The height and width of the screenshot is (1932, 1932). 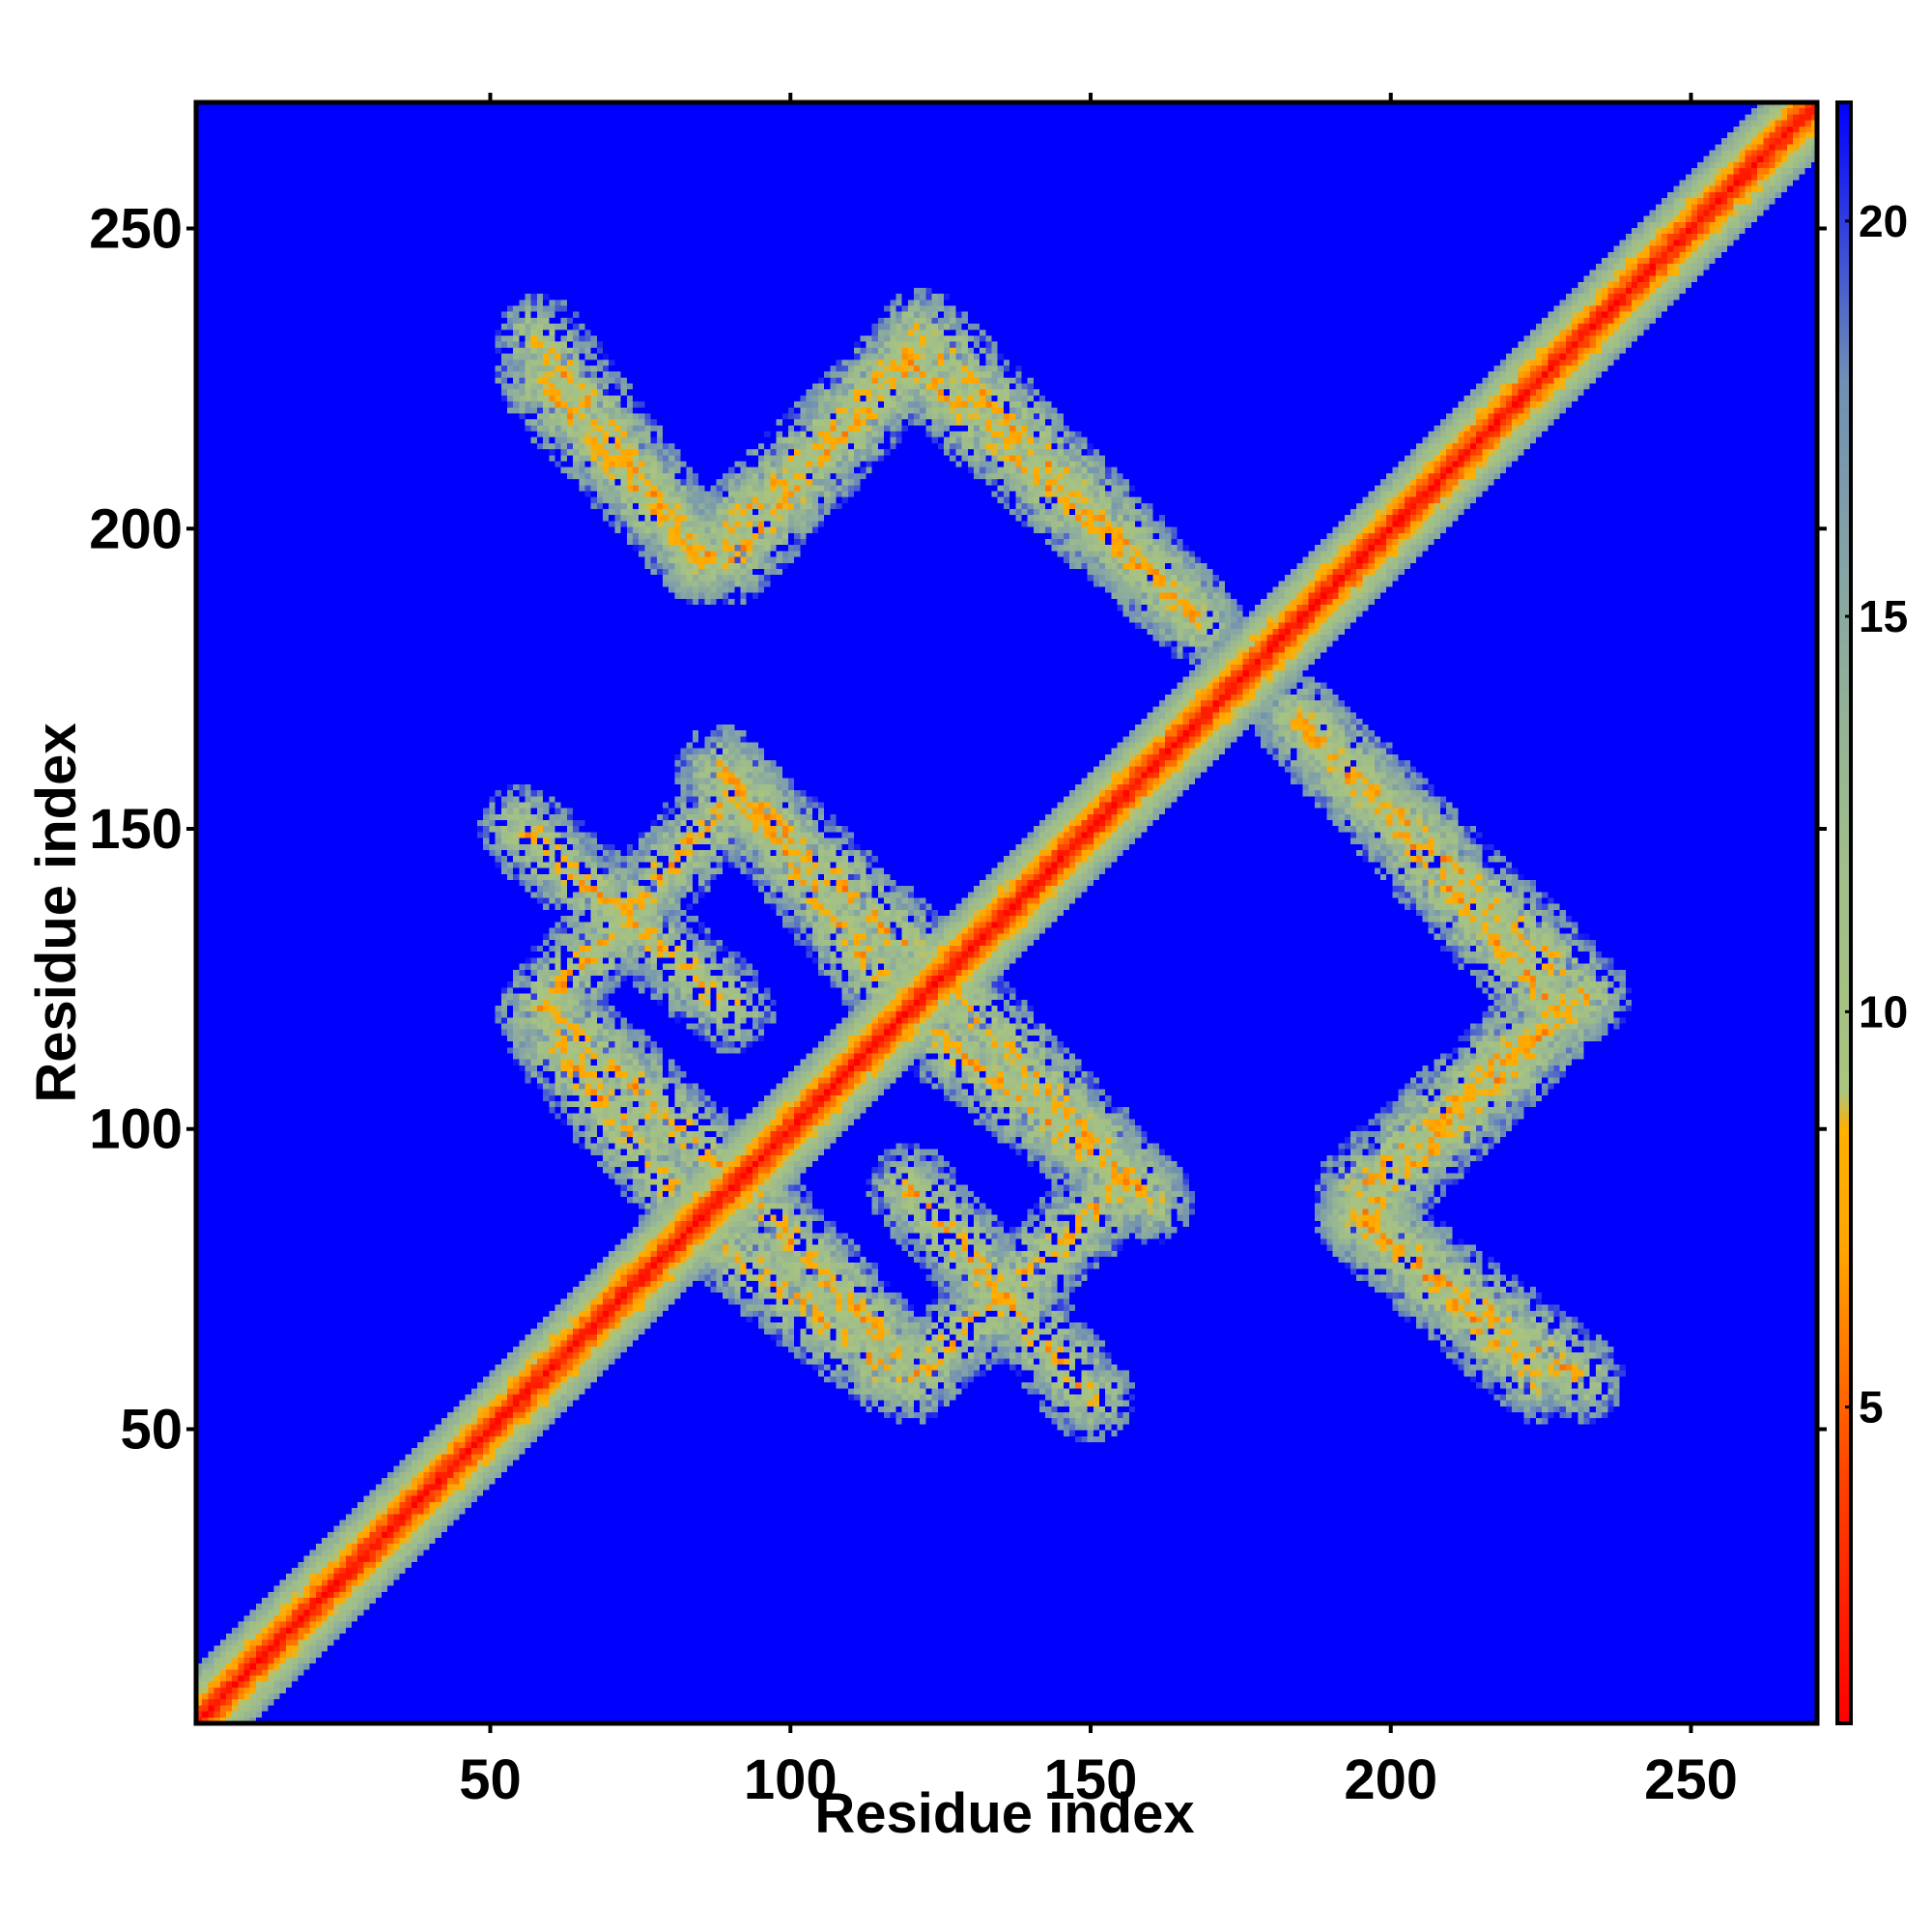 I want to click on x-tick-label: 50, so click(x=490, y=1779).